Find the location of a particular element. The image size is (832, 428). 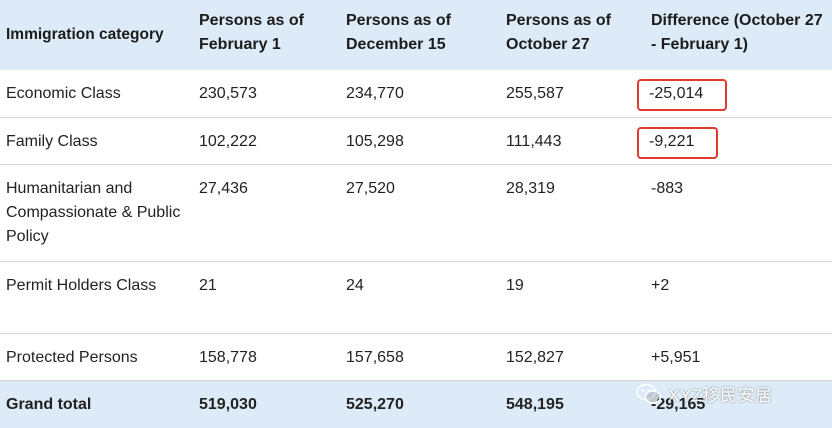

cell-oct27: 255,587 is located at coordinates (535, 93).